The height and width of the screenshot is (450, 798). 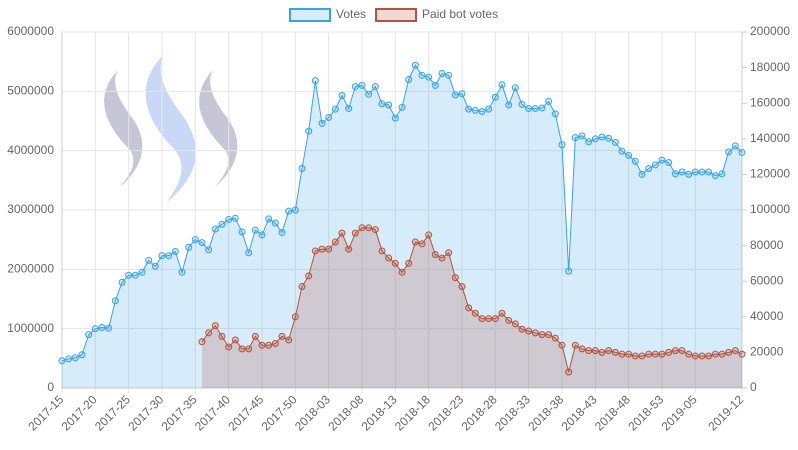 What do you see at coordinates (50, 387) in the screenshot?
I see `y-tick-label: 0` at bounding box center [50, 387].